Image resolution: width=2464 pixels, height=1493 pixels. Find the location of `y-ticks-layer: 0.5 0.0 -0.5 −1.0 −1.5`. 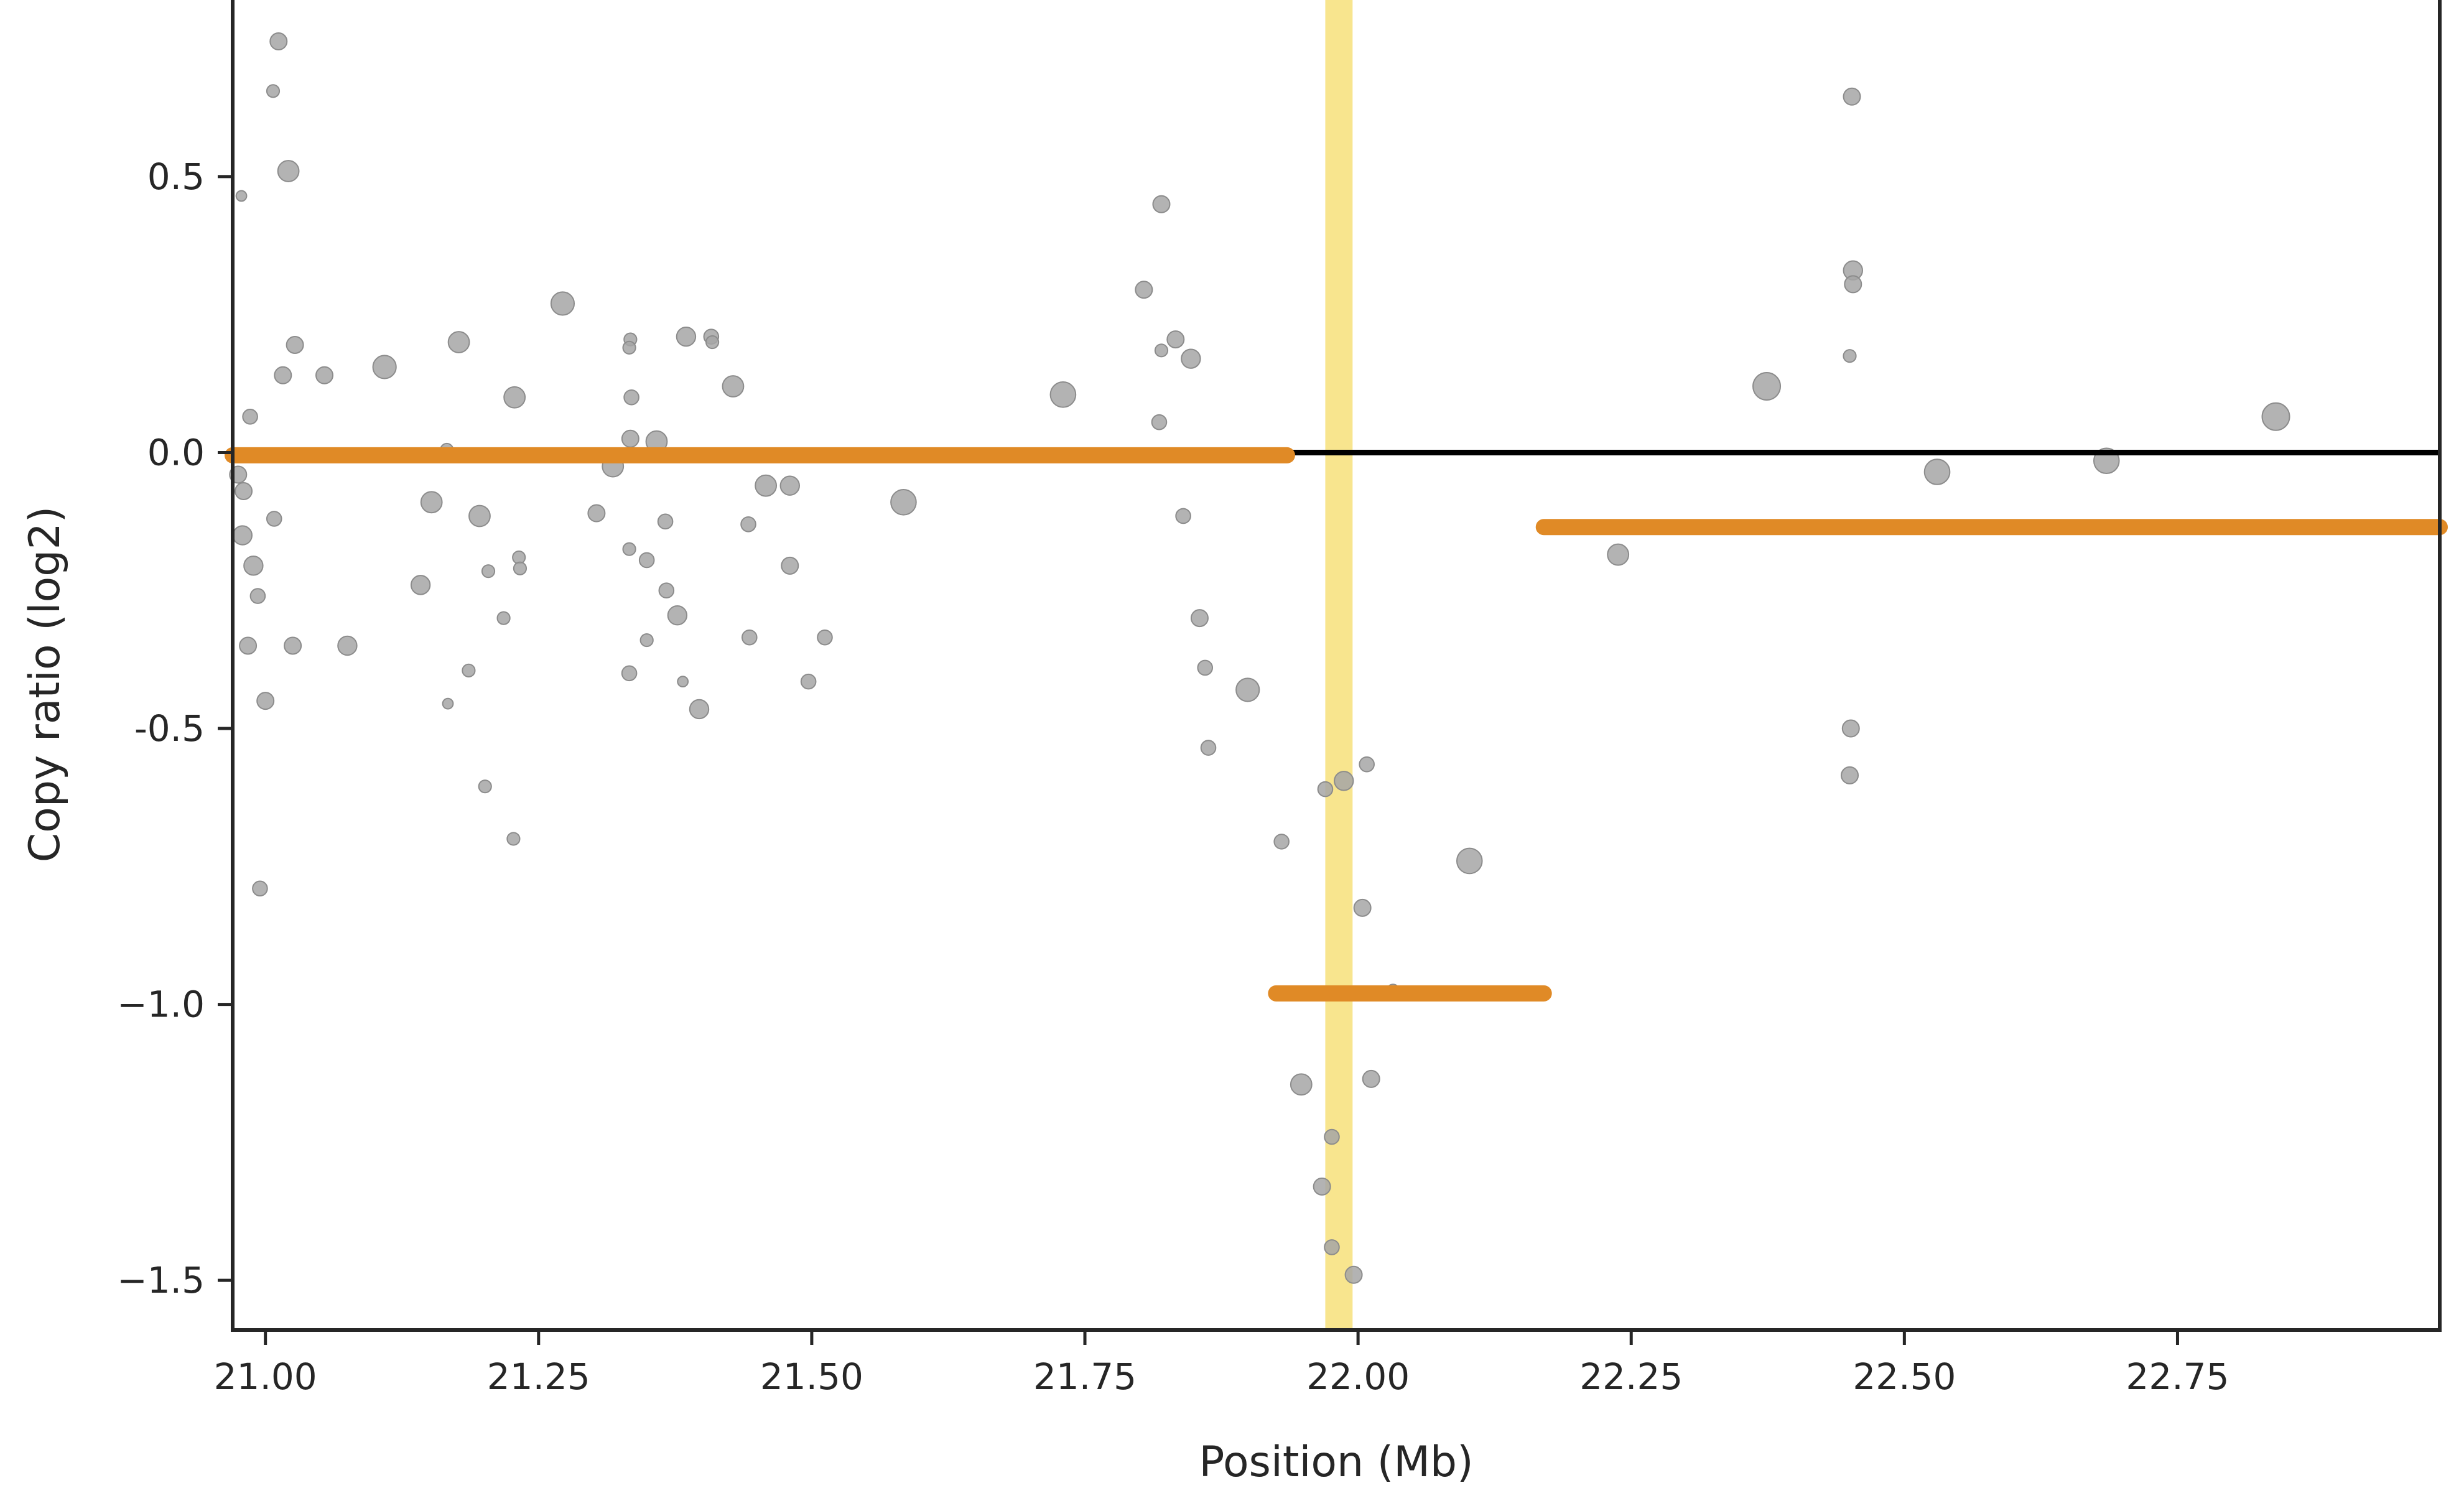

y-ticks-layer: 0.5 0.0 -0.5 −1.0 −1.5 is located at coordinates (175, 728).